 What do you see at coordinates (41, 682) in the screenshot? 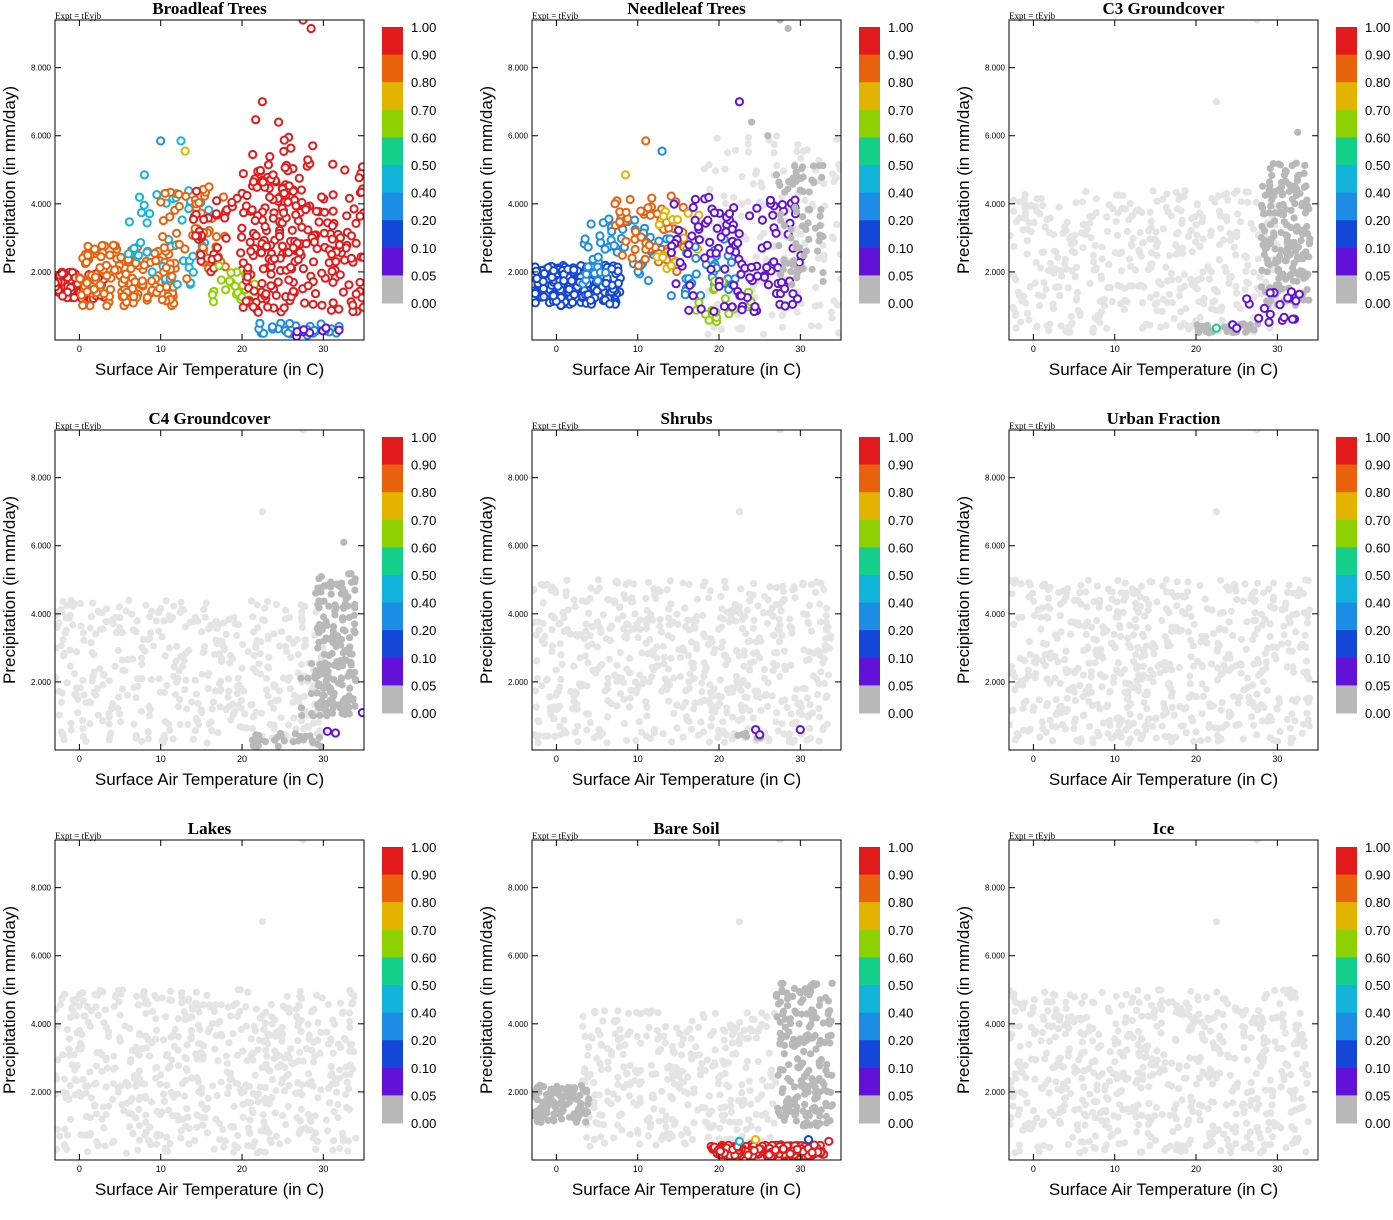
I see `y-tick-label: 2.000` at bounding box center [41, 682].